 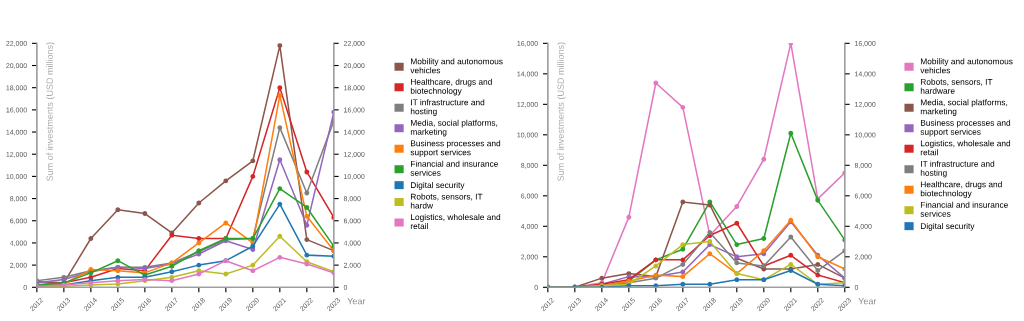 I want to click on legend-label: Robots, sensors, IT hardw, so click(x=446, y=201).